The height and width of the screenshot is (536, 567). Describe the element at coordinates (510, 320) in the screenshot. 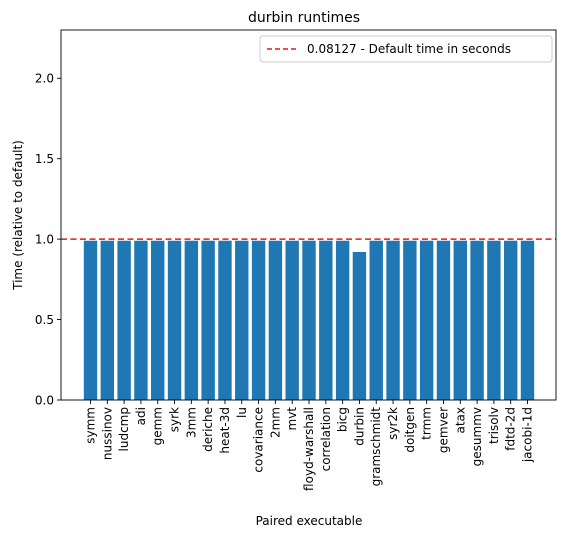

I see `bar-fdtd-2d` at that location.